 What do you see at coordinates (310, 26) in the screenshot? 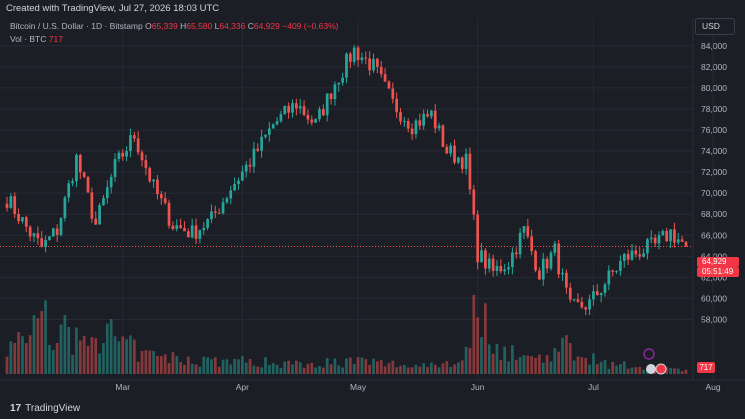
I see `legend-change: −409 (−0.63%)` at bounding box center [310, 26].